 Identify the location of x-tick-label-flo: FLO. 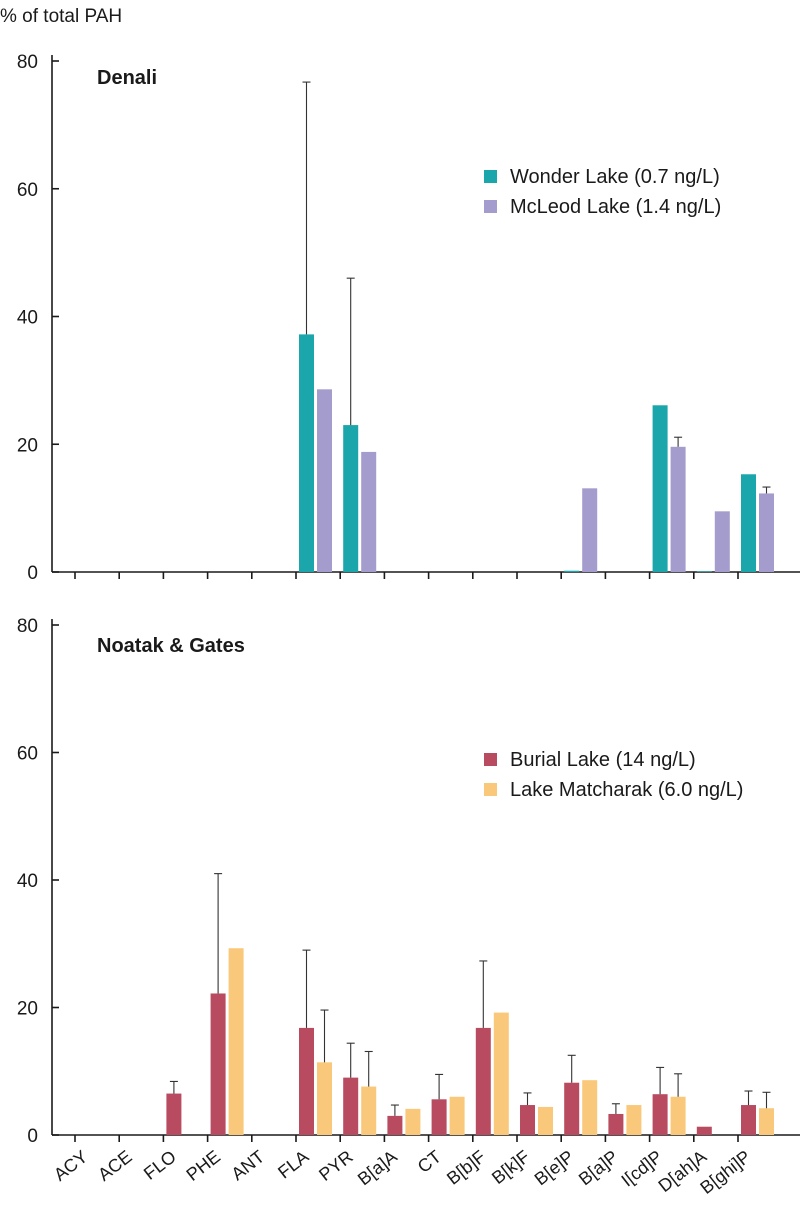
(160, 1164).